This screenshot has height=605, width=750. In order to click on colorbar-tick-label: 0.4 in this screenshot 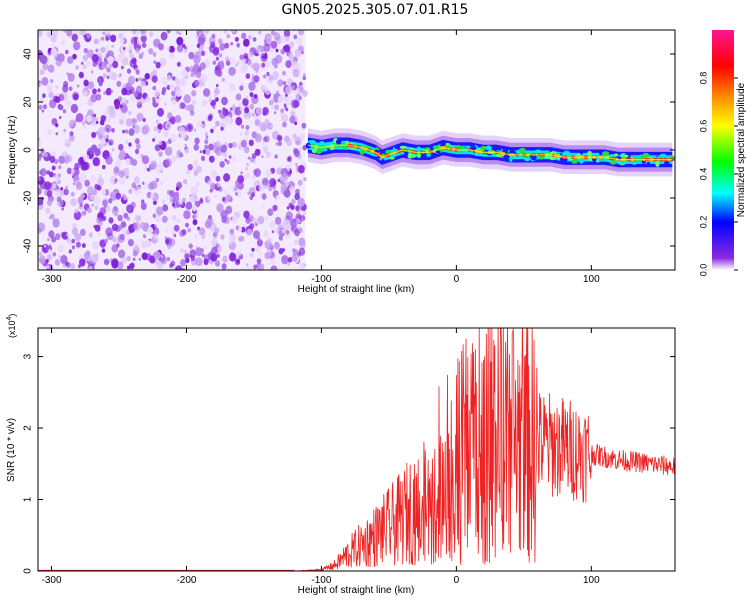, I will do `click(703, 174)`.